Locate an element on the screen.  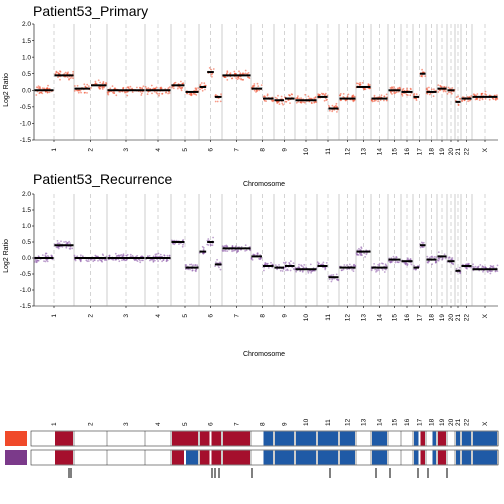
x-tick-label: 10 is located at coordinates (306, 318).